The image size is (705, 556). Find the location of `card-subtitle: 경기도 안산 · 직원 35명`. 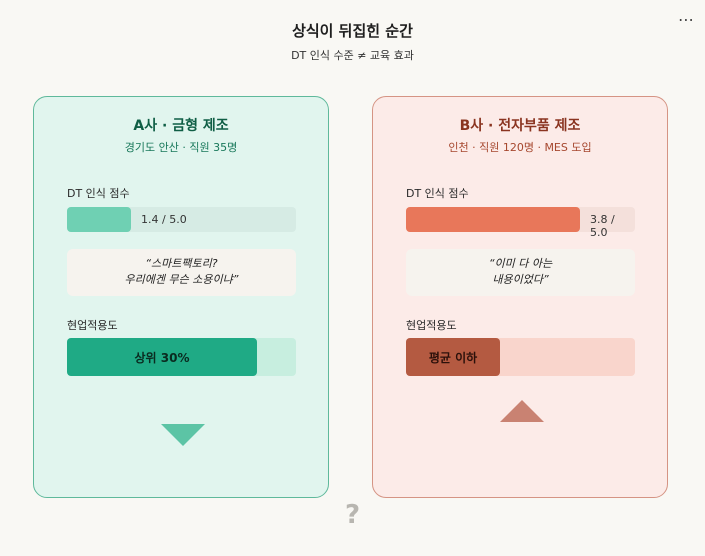

card-subtitle: 경기도 안산 · 직원 35명 is located at coordinates (181, 147).